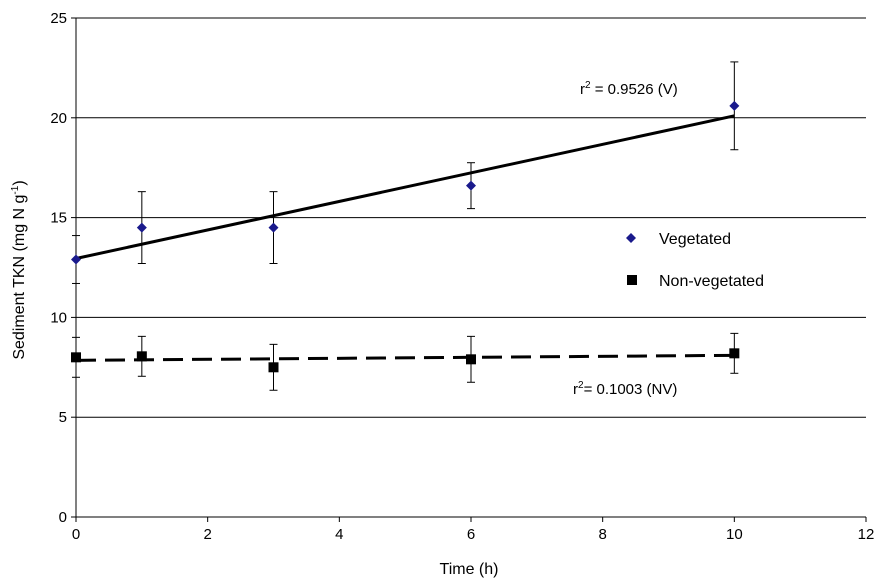 This screenshot has width=882, height=579. I want to click on x-tick-labels: 0 2 4 6 8 10 12, so click(473, 534).